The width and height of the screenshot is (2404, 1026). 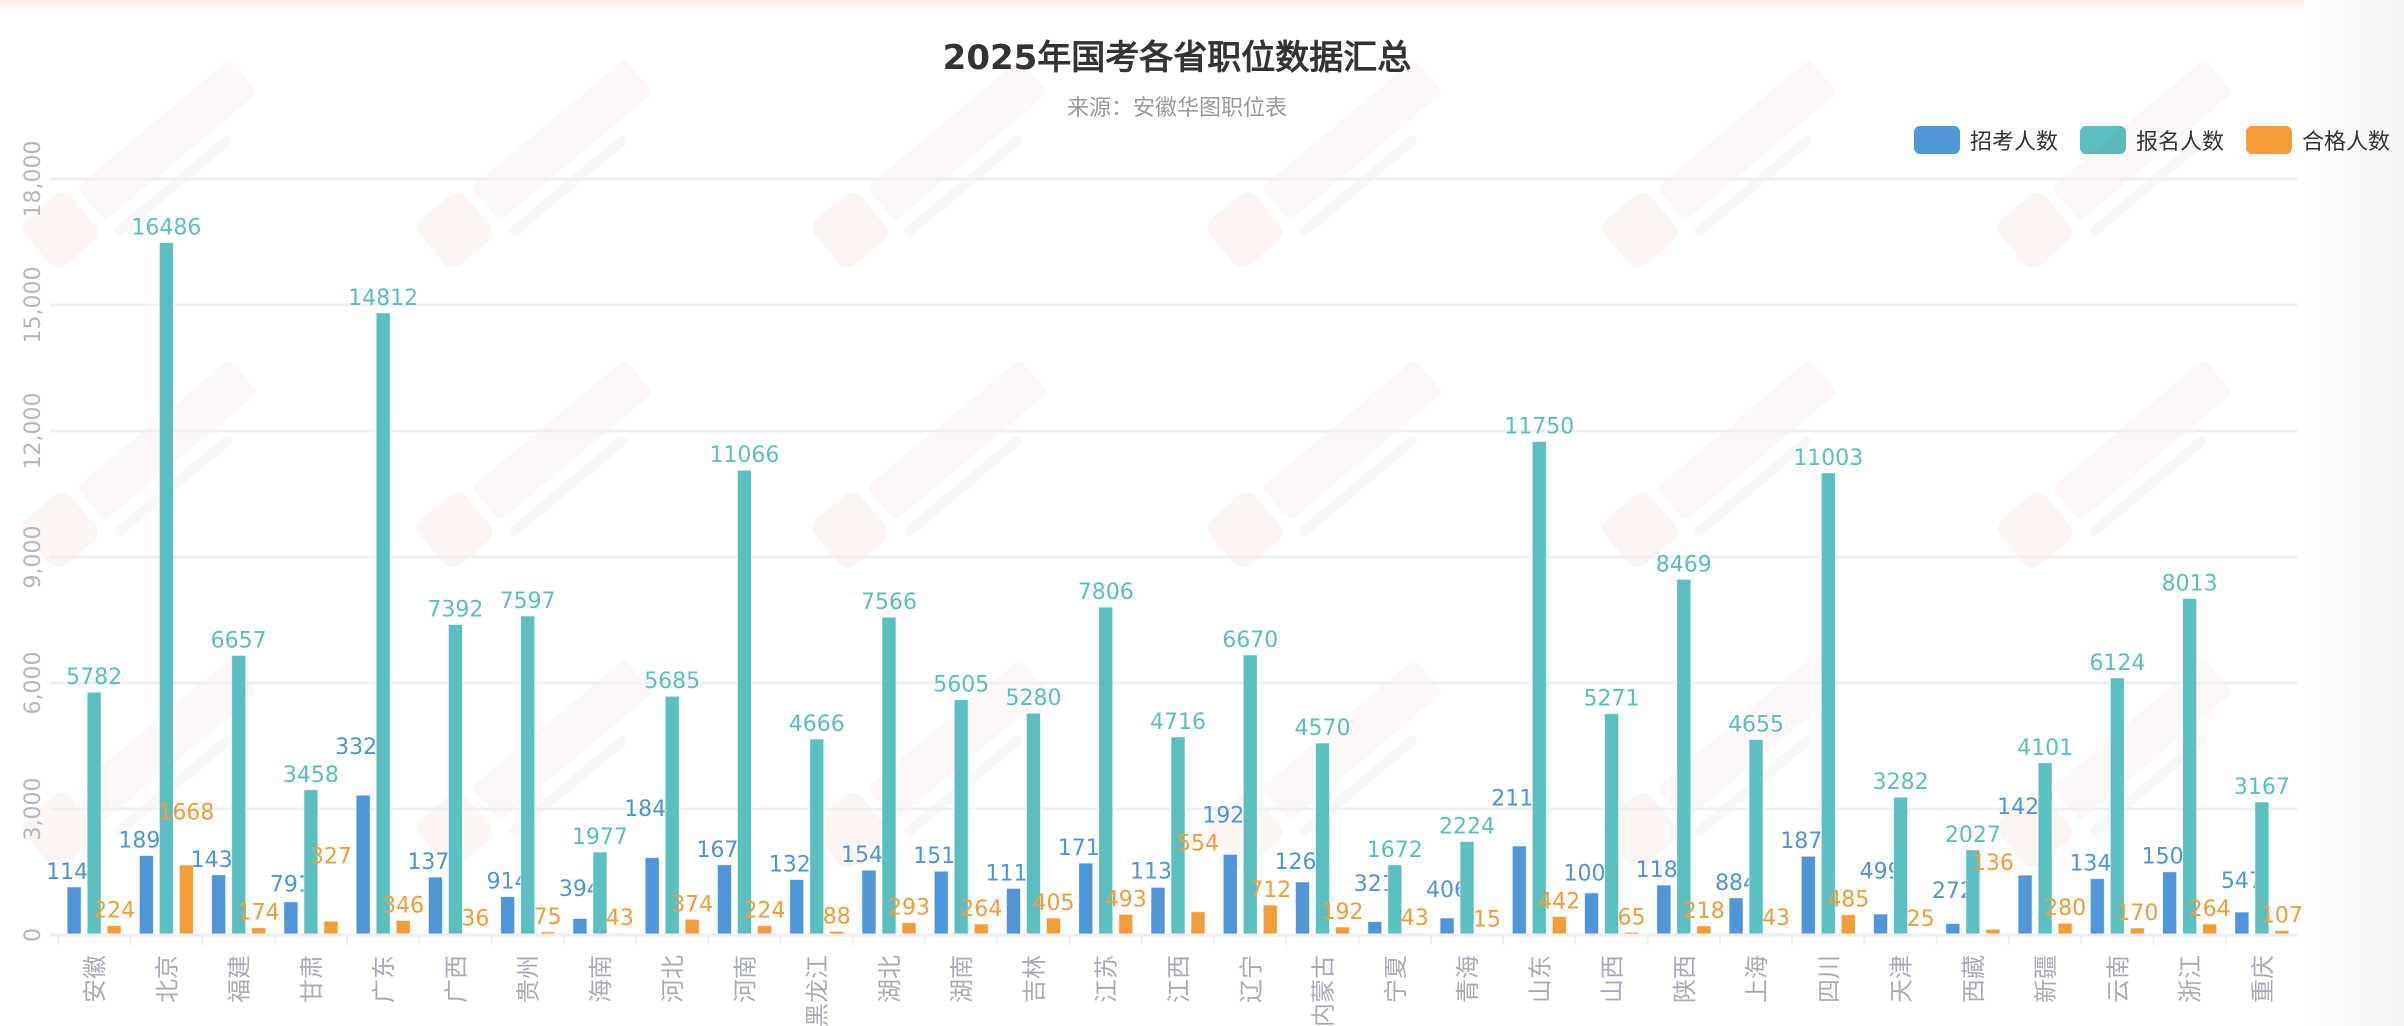 I want to click on x-tick-label: 黑龙江, so click(x=818, y=990).